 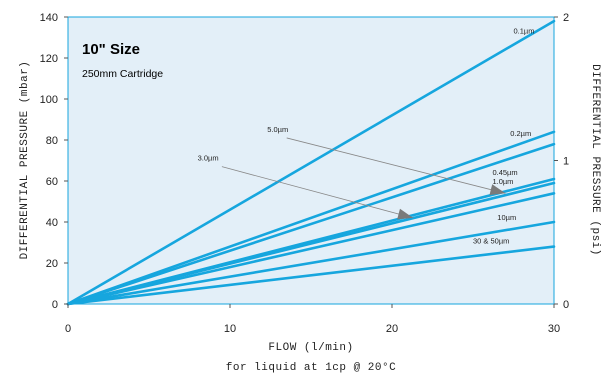 I want to click on y-tick-label: 40, so click(x=52, y=223).